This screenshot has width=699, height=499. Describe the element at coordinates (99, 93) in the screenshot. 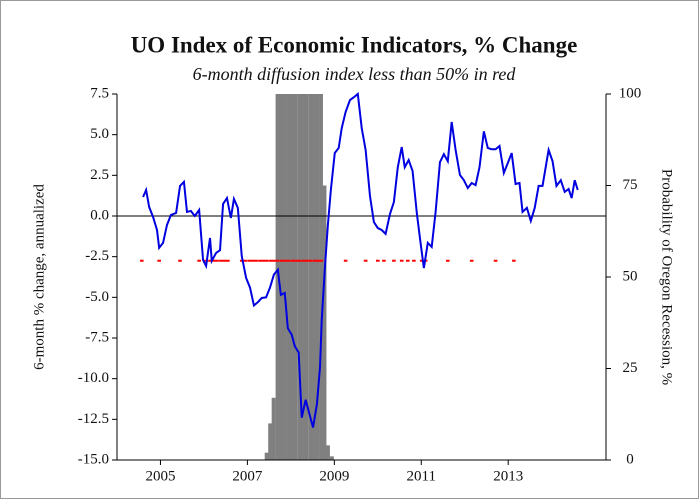

I see `y-tick-label: 7.5` at that location.